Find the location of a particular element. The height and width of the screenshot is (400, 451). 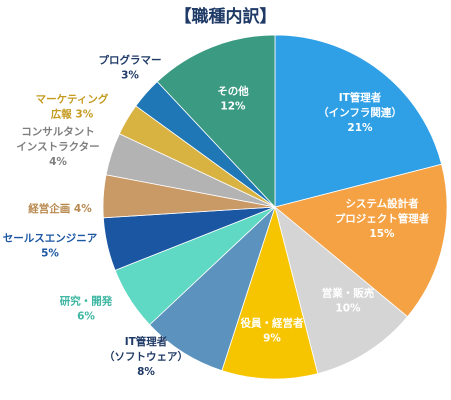

slice-label: IT管理者（インフラ関連） 21% is located at coordinates (360, 112).